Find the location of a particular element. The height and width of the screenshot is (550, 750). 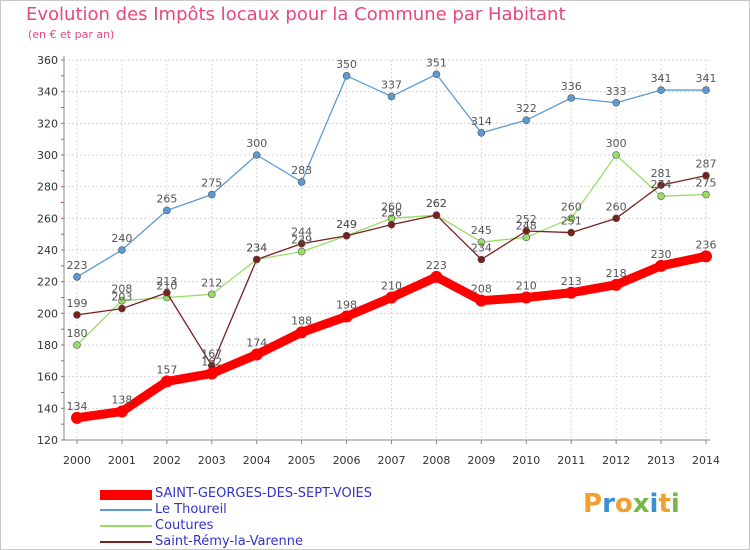

logo-letter: x is located at coordinates (641, 504).